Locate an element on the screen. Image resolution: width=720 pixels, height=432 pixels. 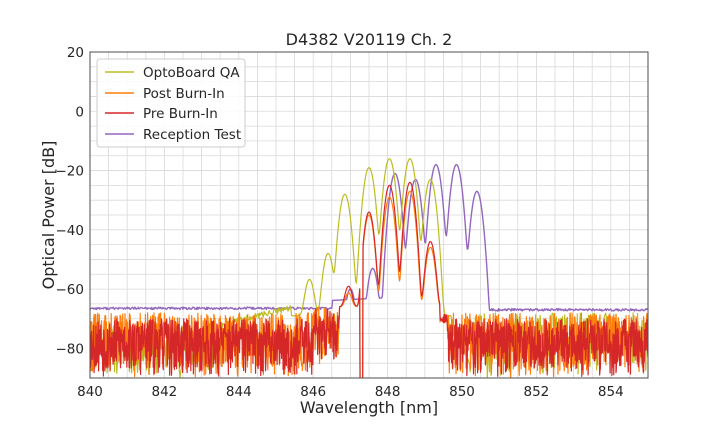
y-tick-label: −20 is located at coordinates (70, 172).